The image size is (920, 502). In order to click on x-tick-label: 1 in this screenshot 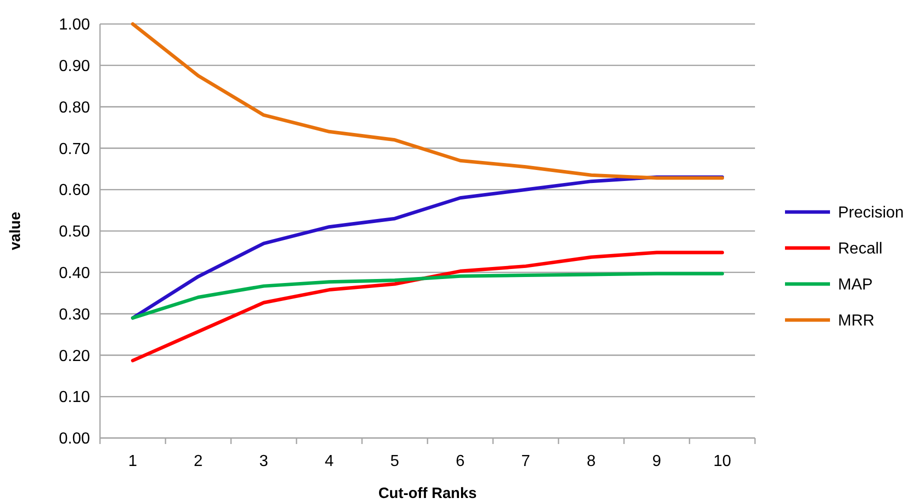, I will do `click(133, 461)`.